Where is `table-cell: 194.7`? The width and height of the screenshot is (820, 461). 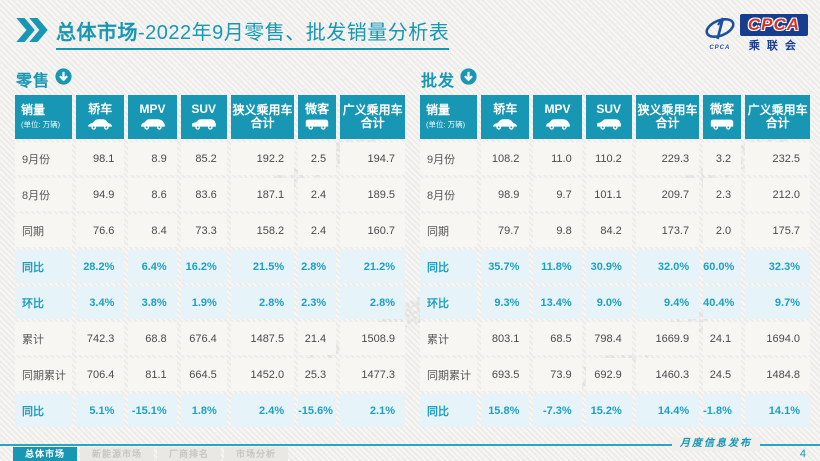 table-cell: 194.7 is located at coordinates (372, 158).